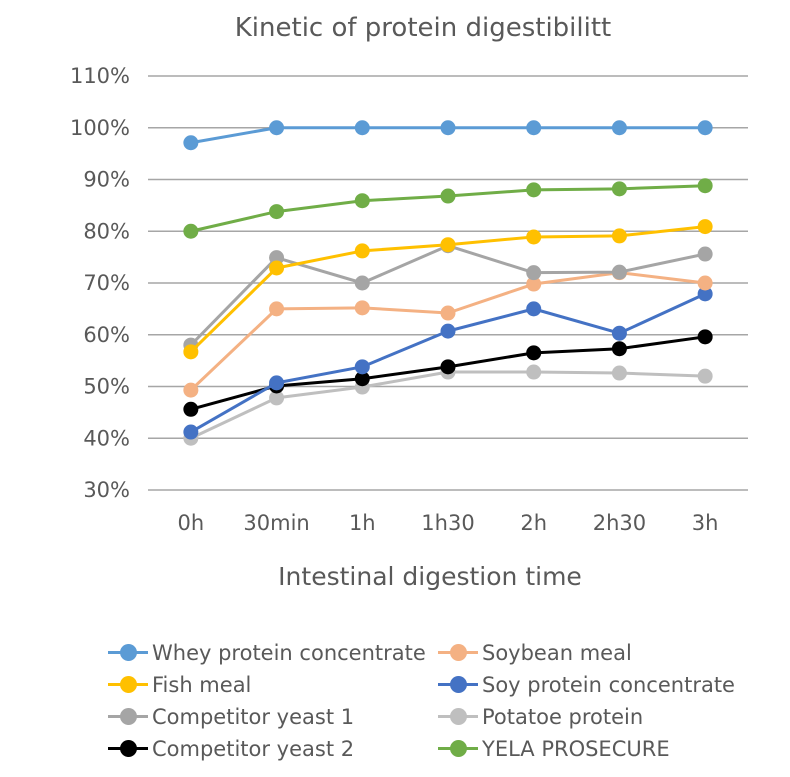 This screenshot has height=777, width=790. I want to click on legend-label: Fish meal, so click(202, 684).